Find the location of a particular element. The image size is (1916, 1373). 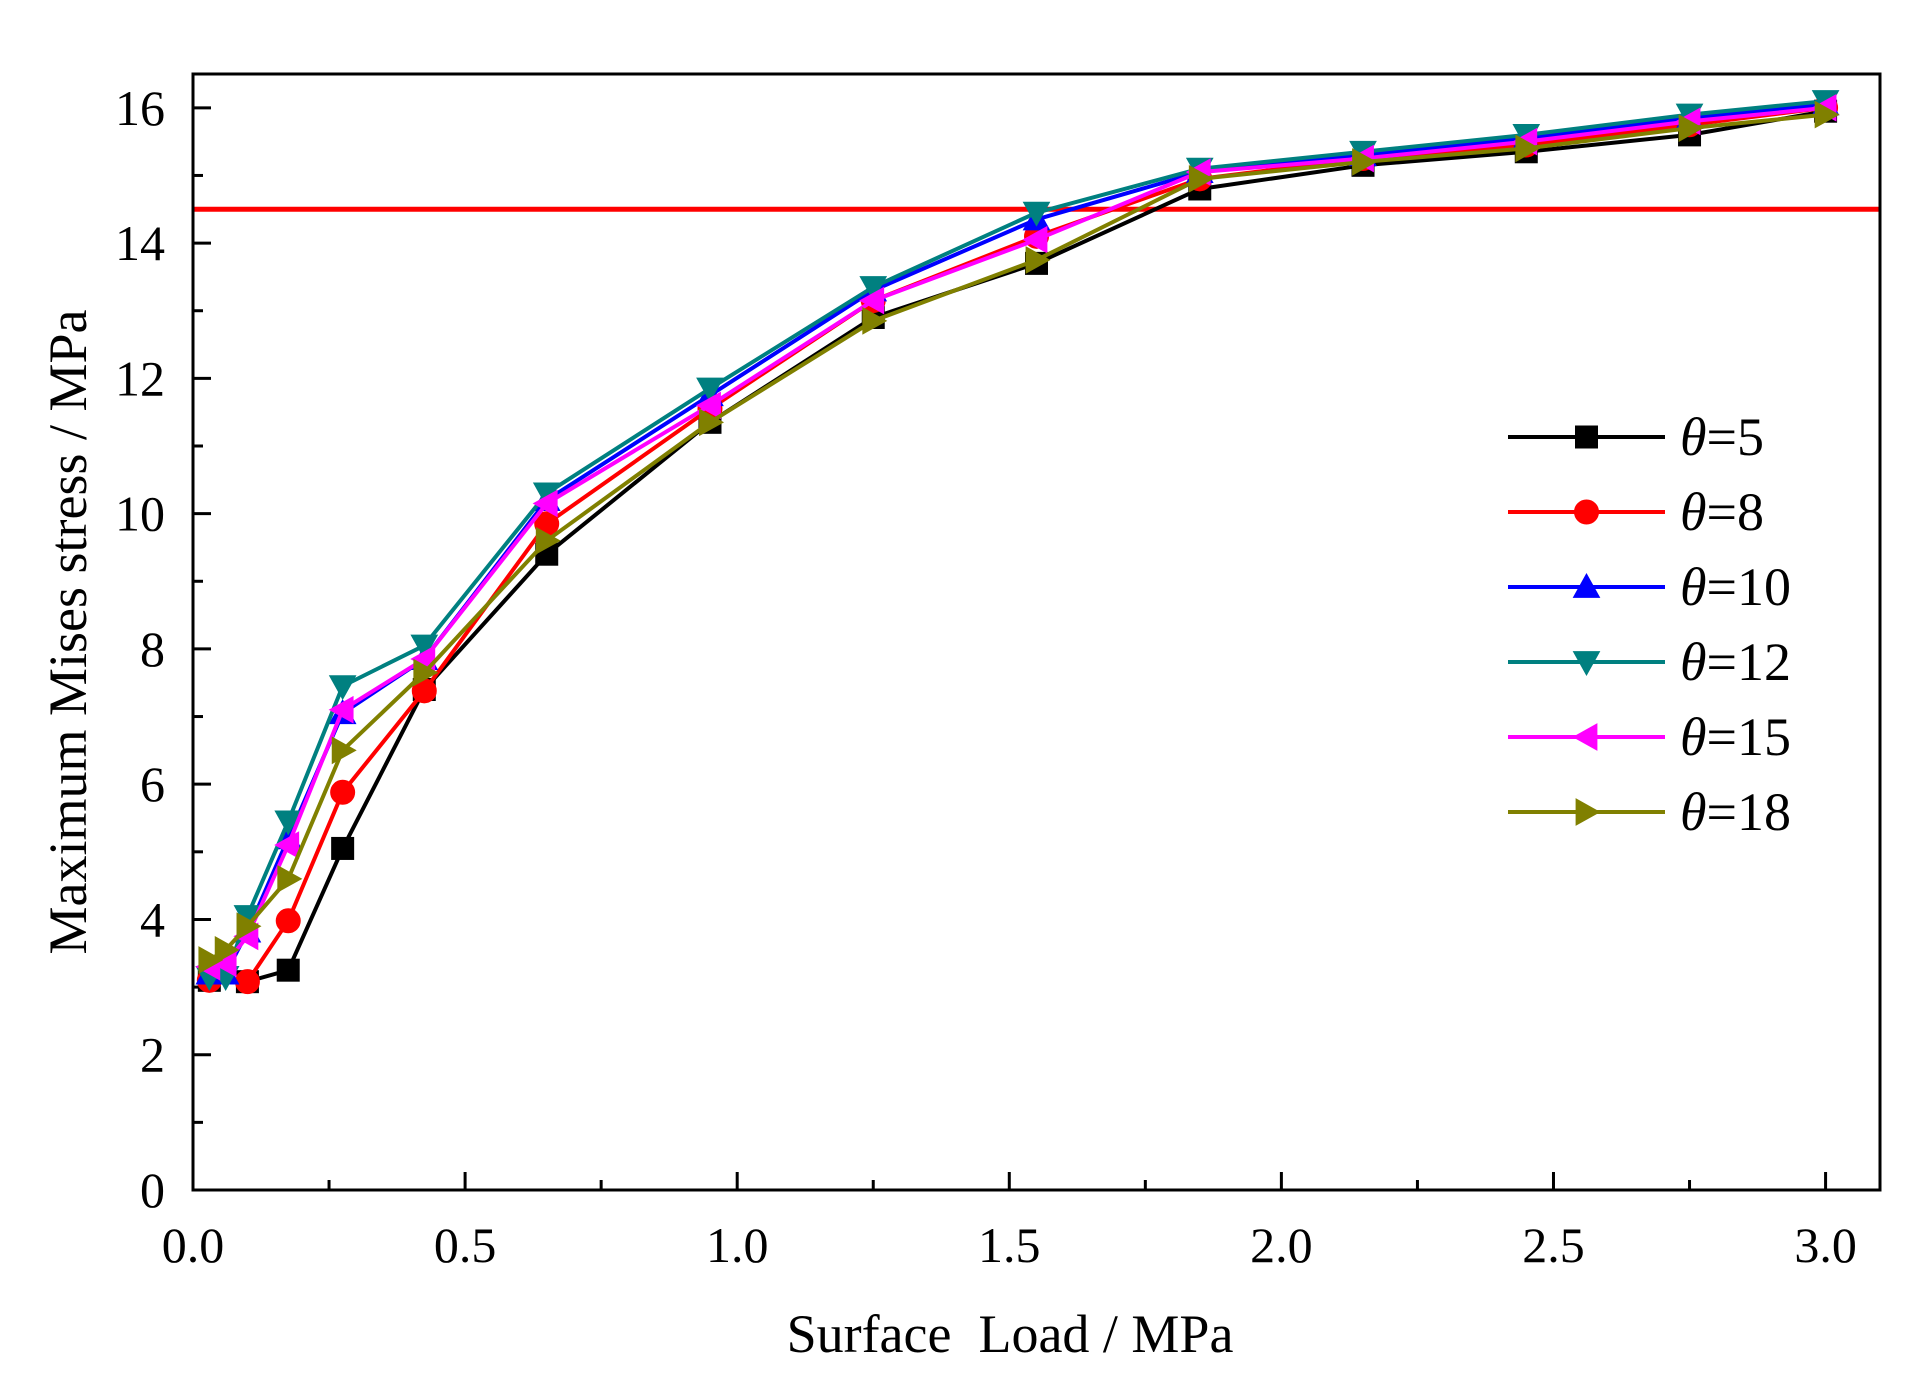

legend: θ=5θ=8θ=10θ=12θ=15θ=18 is located at coordinates (1649, 624).